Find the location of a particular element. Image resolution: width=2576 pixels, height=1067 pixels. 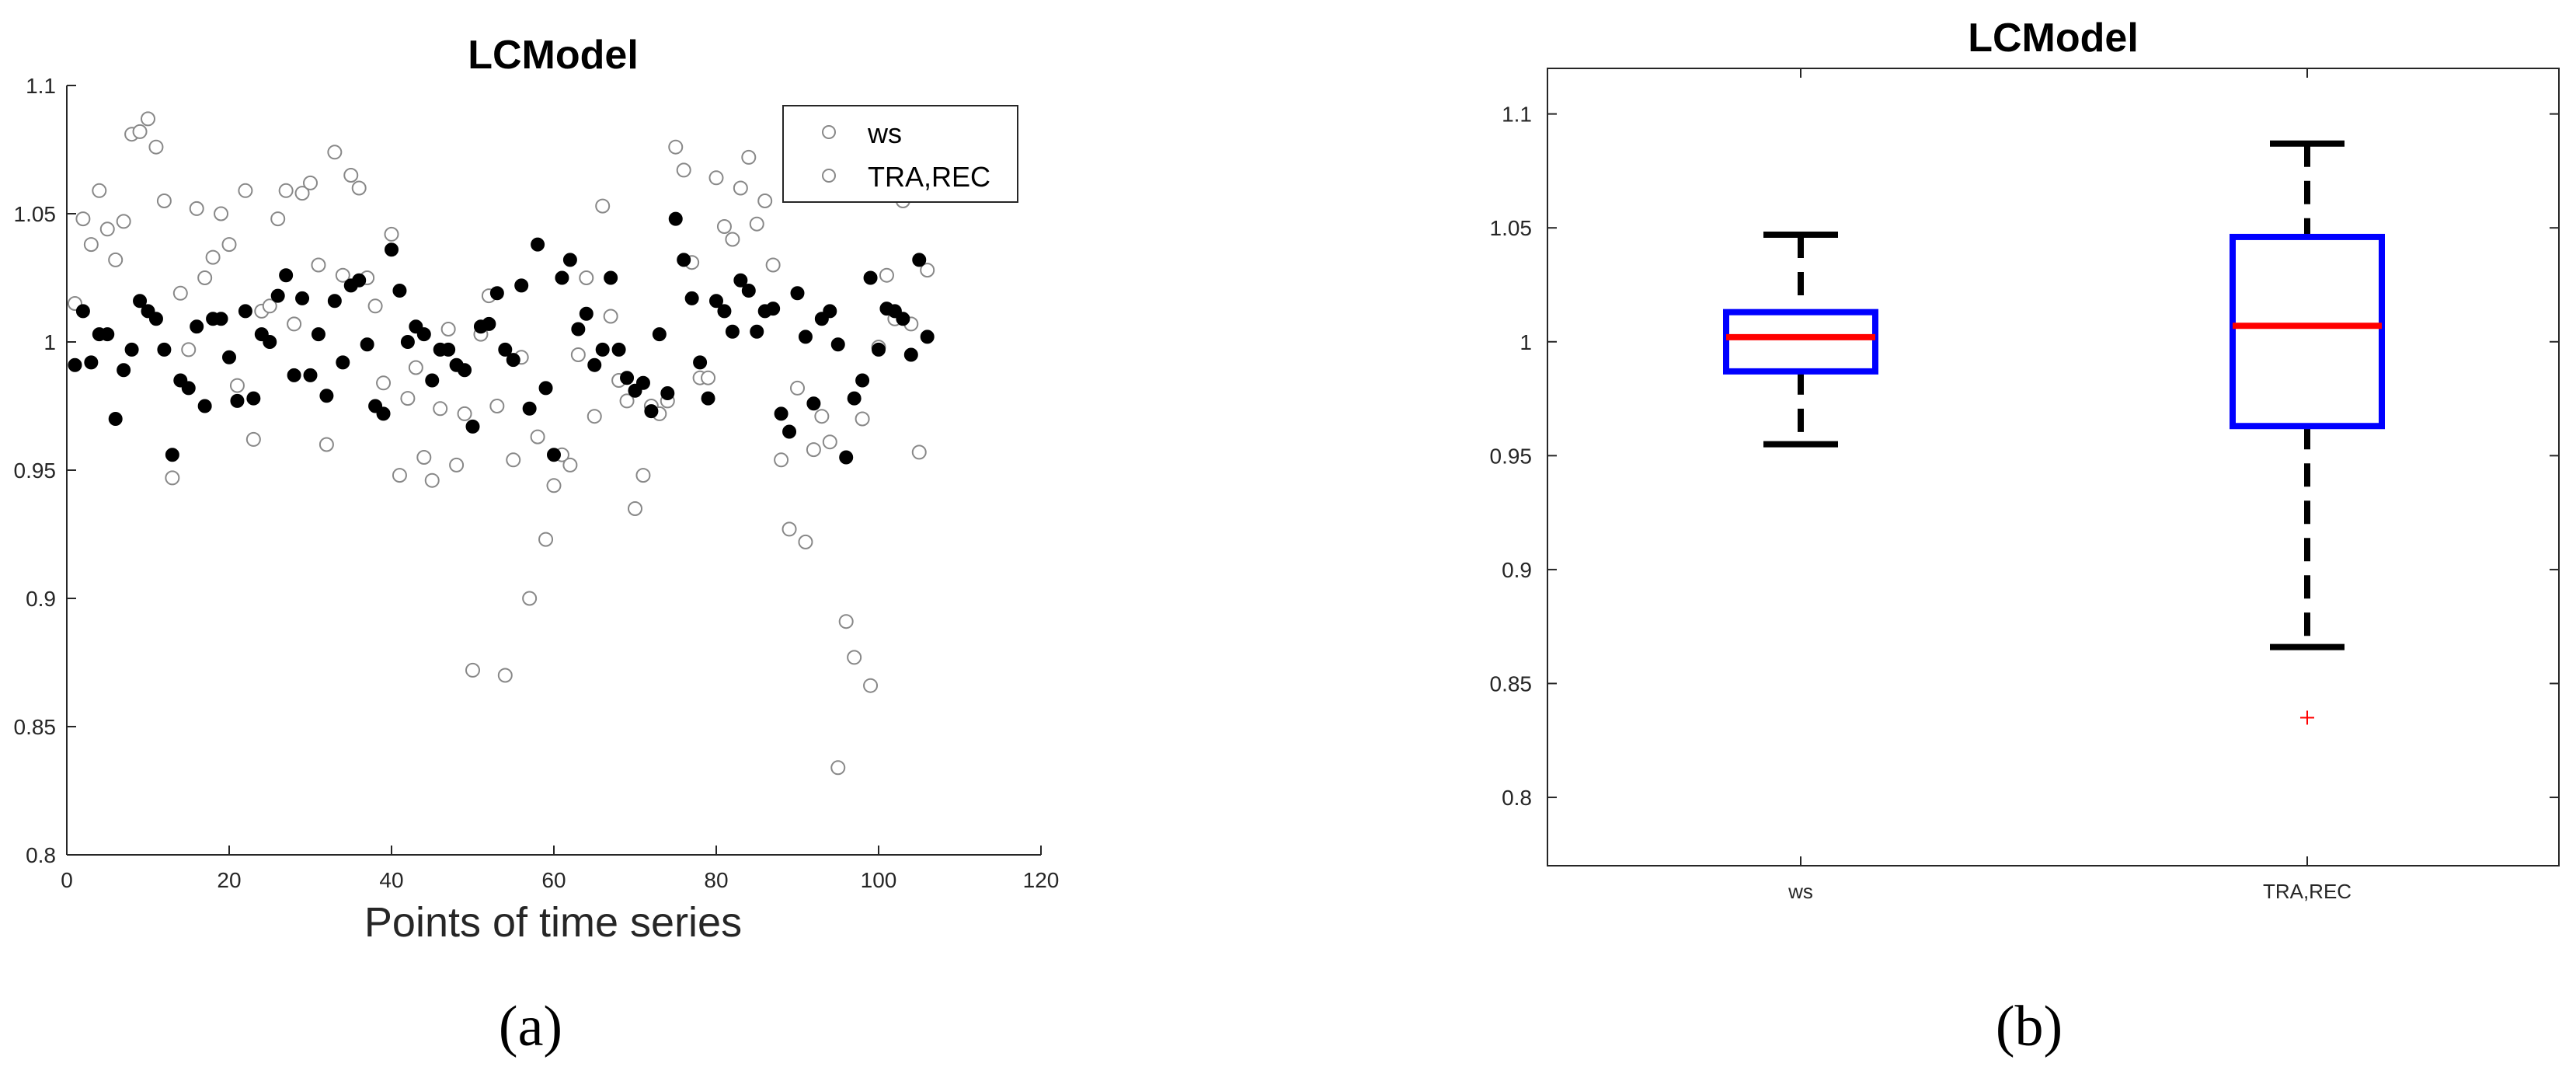

x-tick-label: 80 is located at coordinates (716, 880).